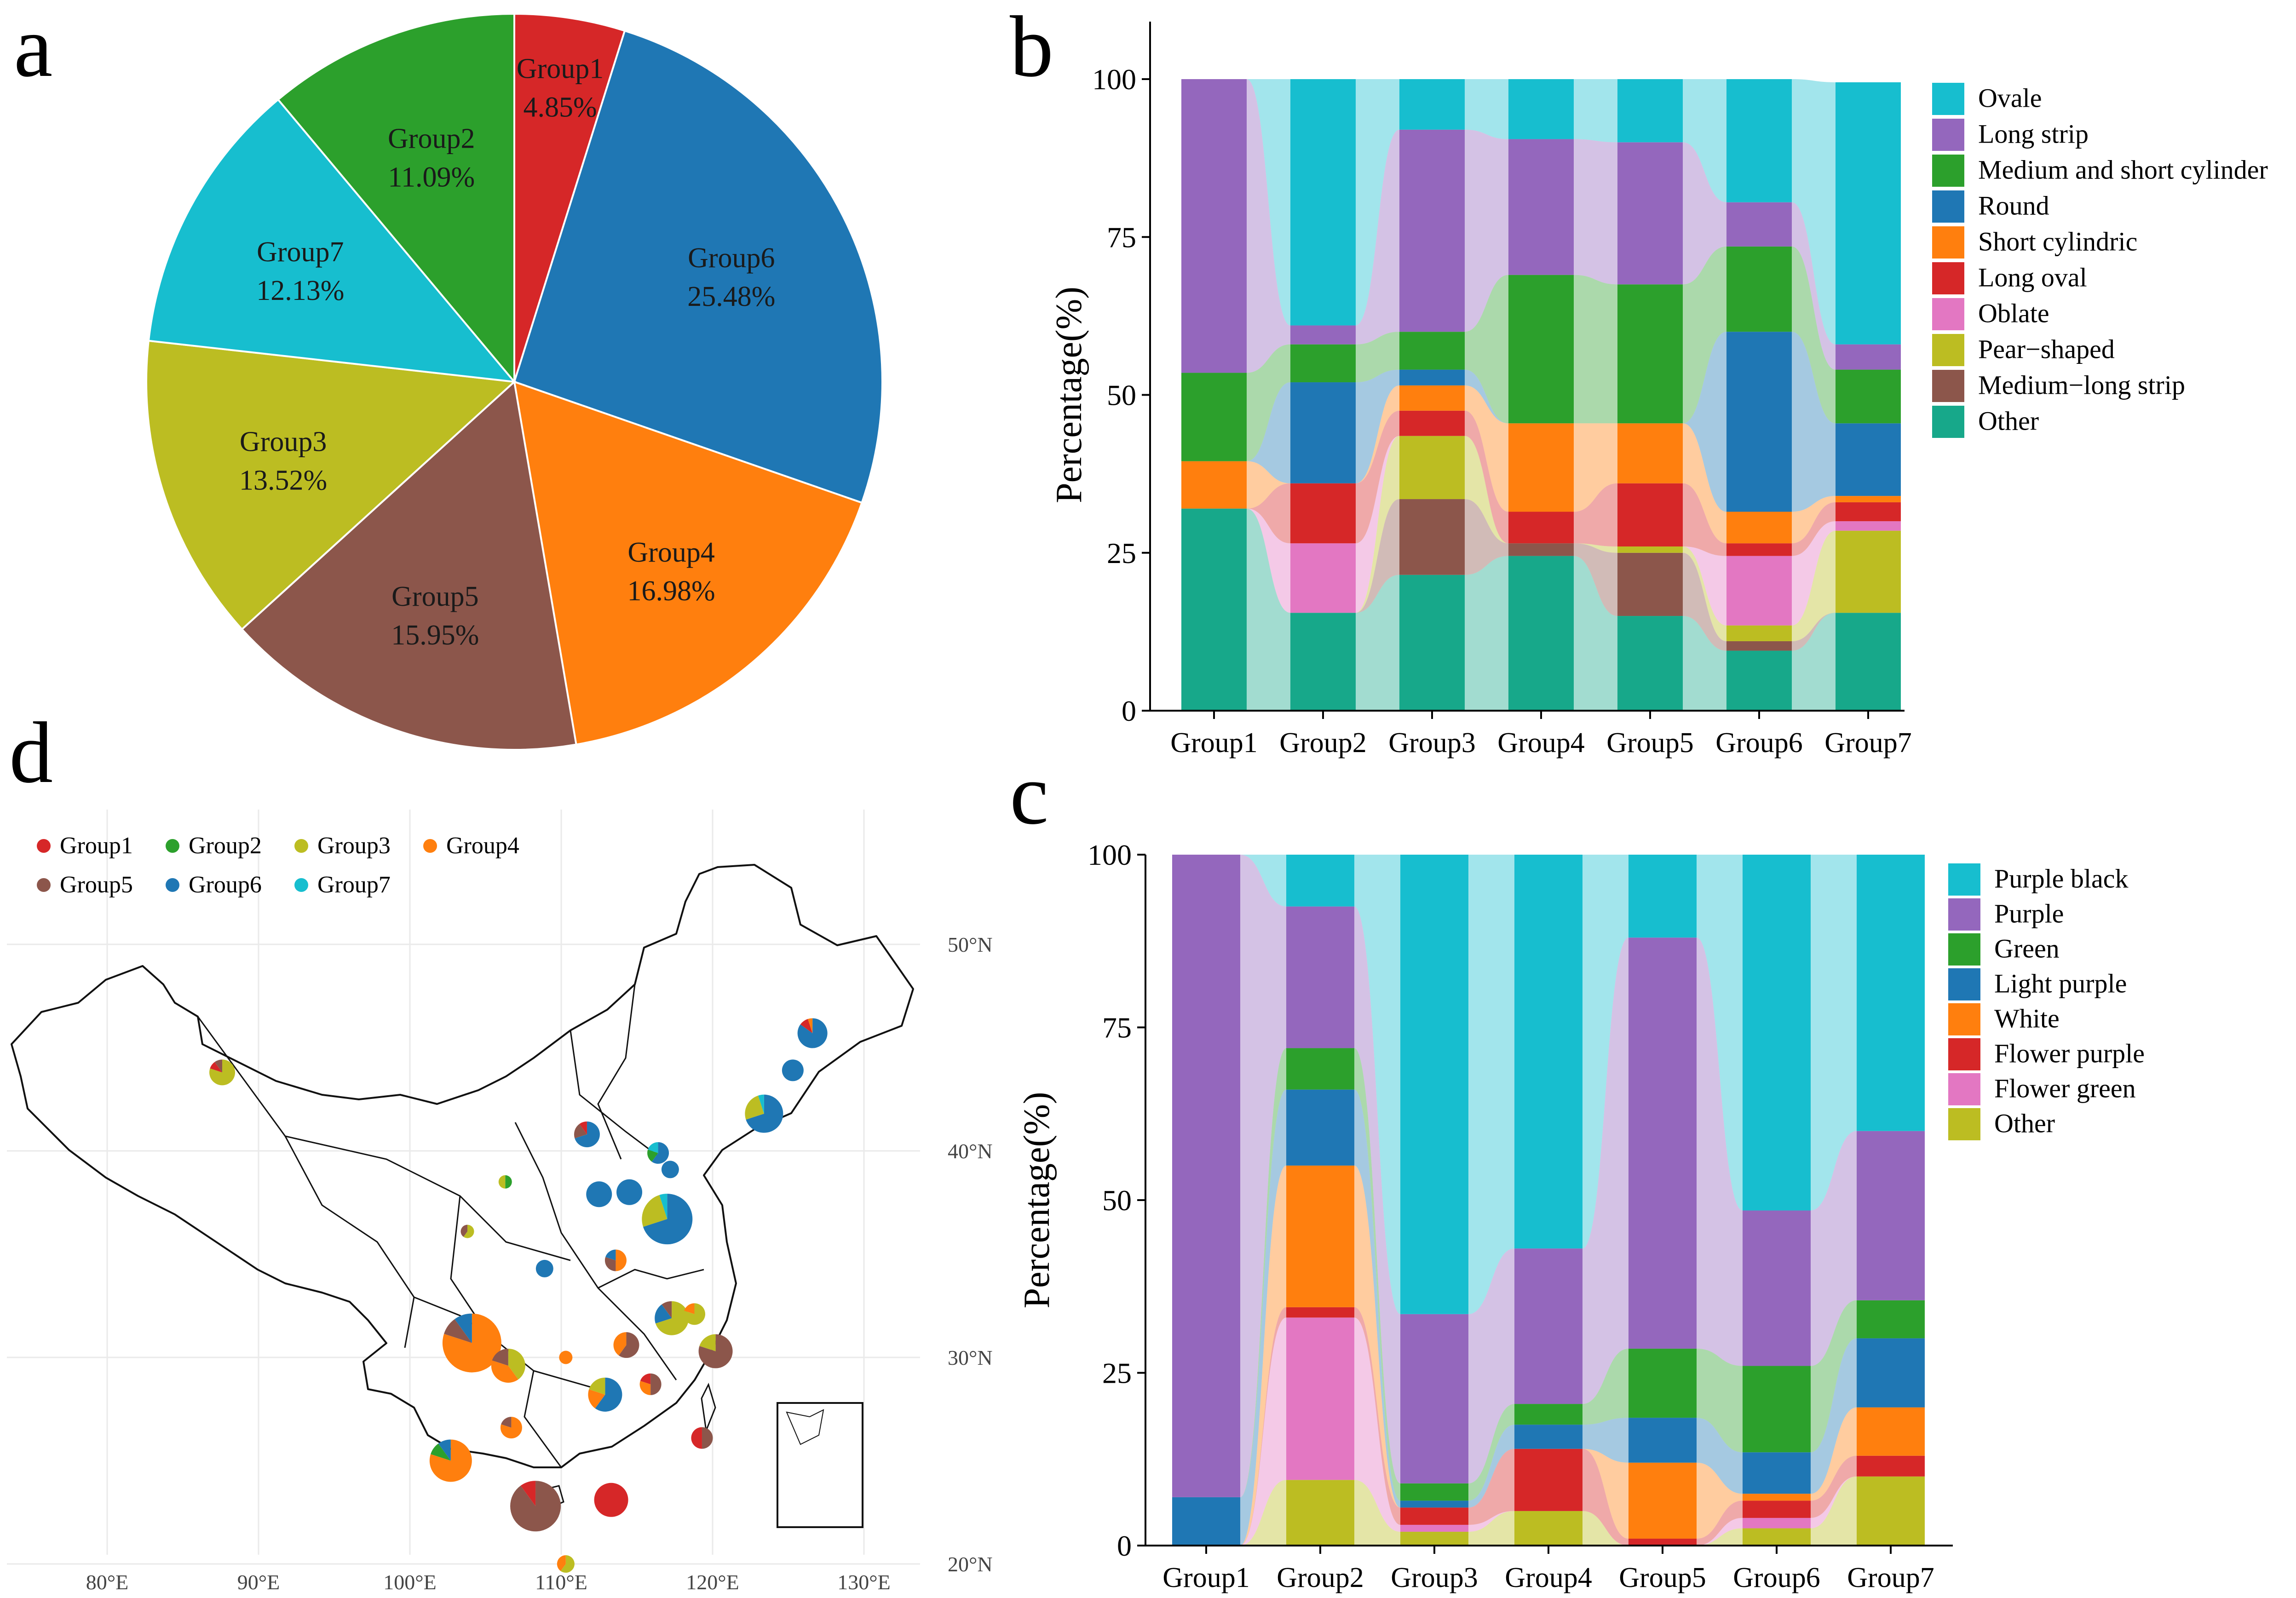 The image size is (2296, 1598). I want to click on legend-label: Long oval, so click(2032, 278).